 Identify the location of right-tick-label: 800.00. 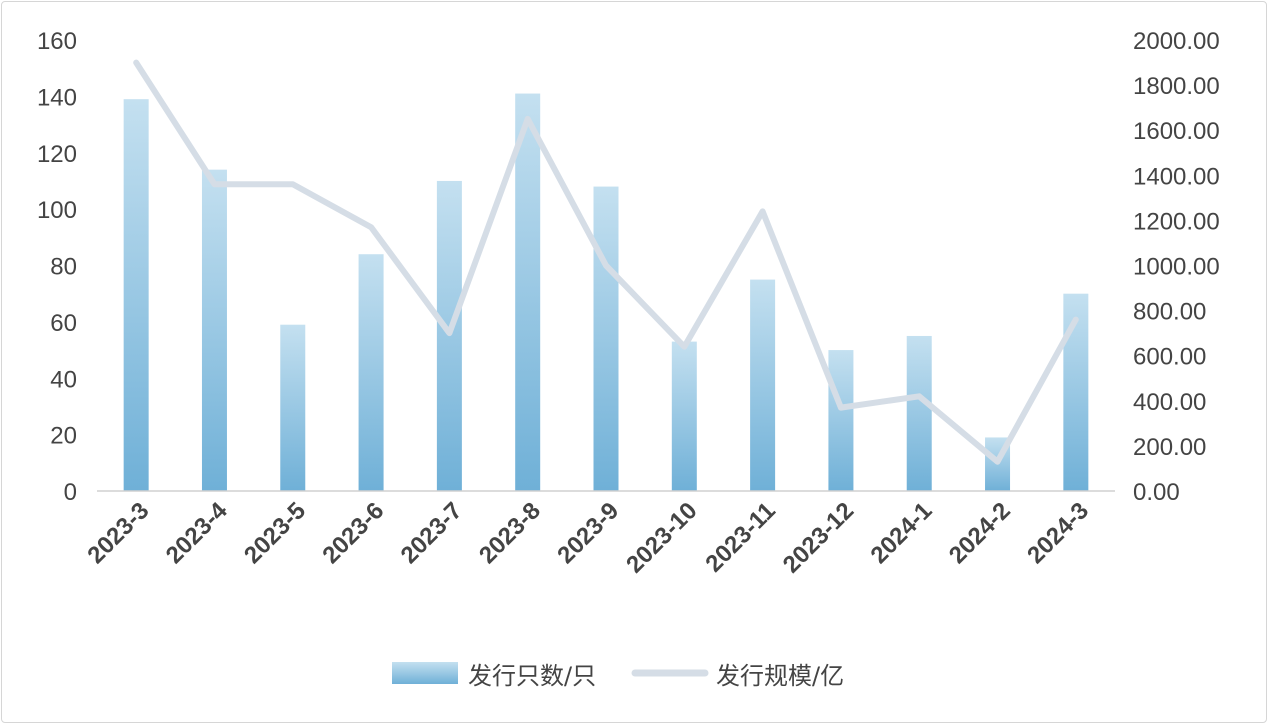
(1169, 312).